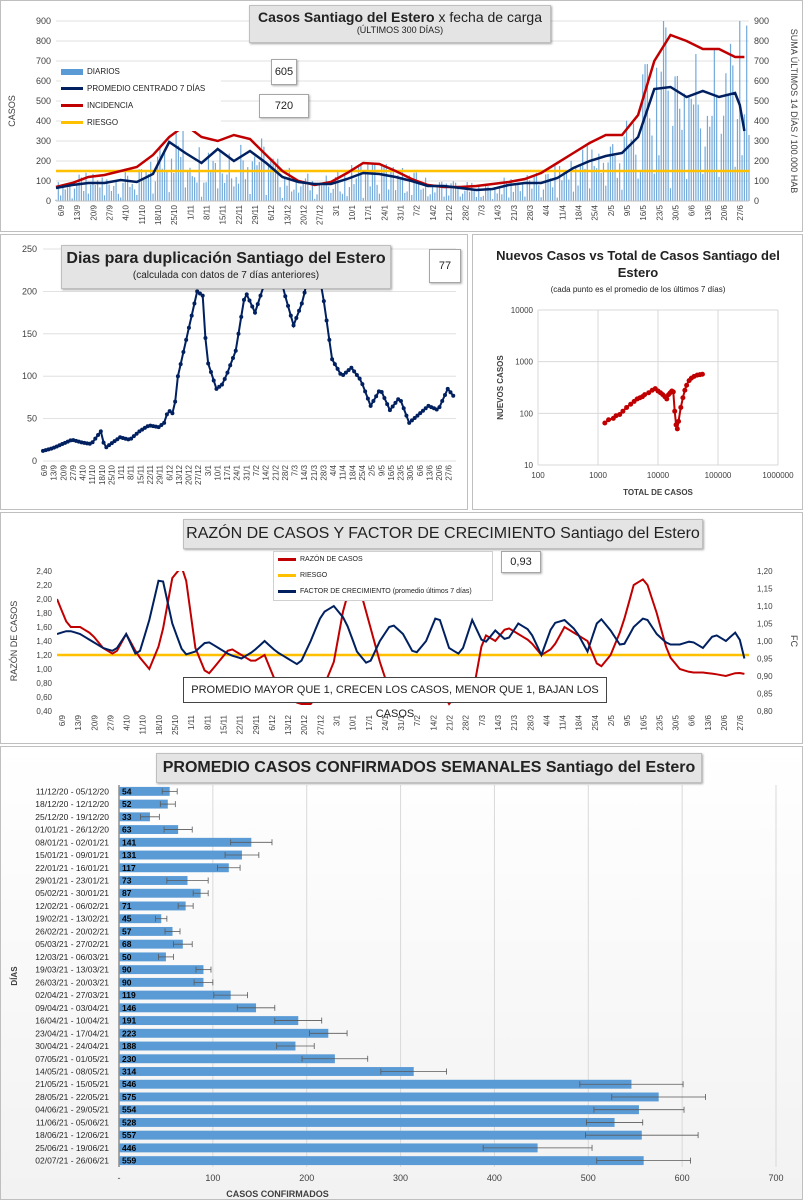 The height and width of the screenshot is (1200, 803). Describe the element at coordinates (372, 470) in the screenshot. I see `x-tick-label: 2/5` at that location.